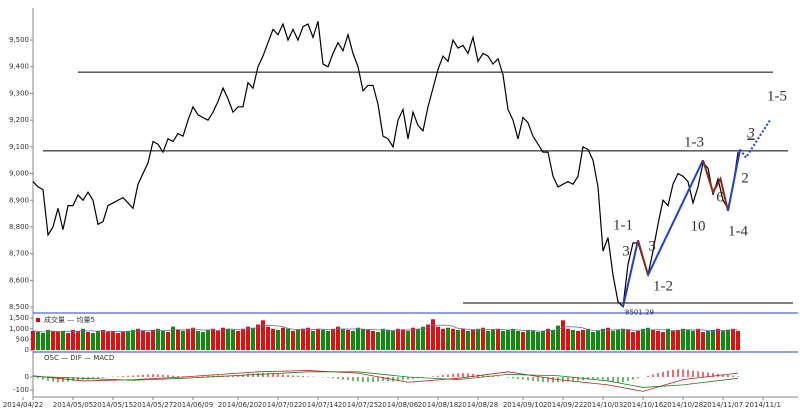  Describe the element at coordinates (73, 405) in the screenshot. I see `x-tick-label: 2014/05/05` at that location.